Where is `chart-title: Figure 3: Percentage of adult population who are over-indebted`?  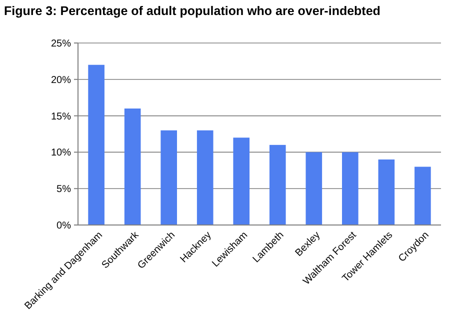
chart-title: Figure 3: Percentage of adult population who are over-indebted is located at coordinates (192, 11).